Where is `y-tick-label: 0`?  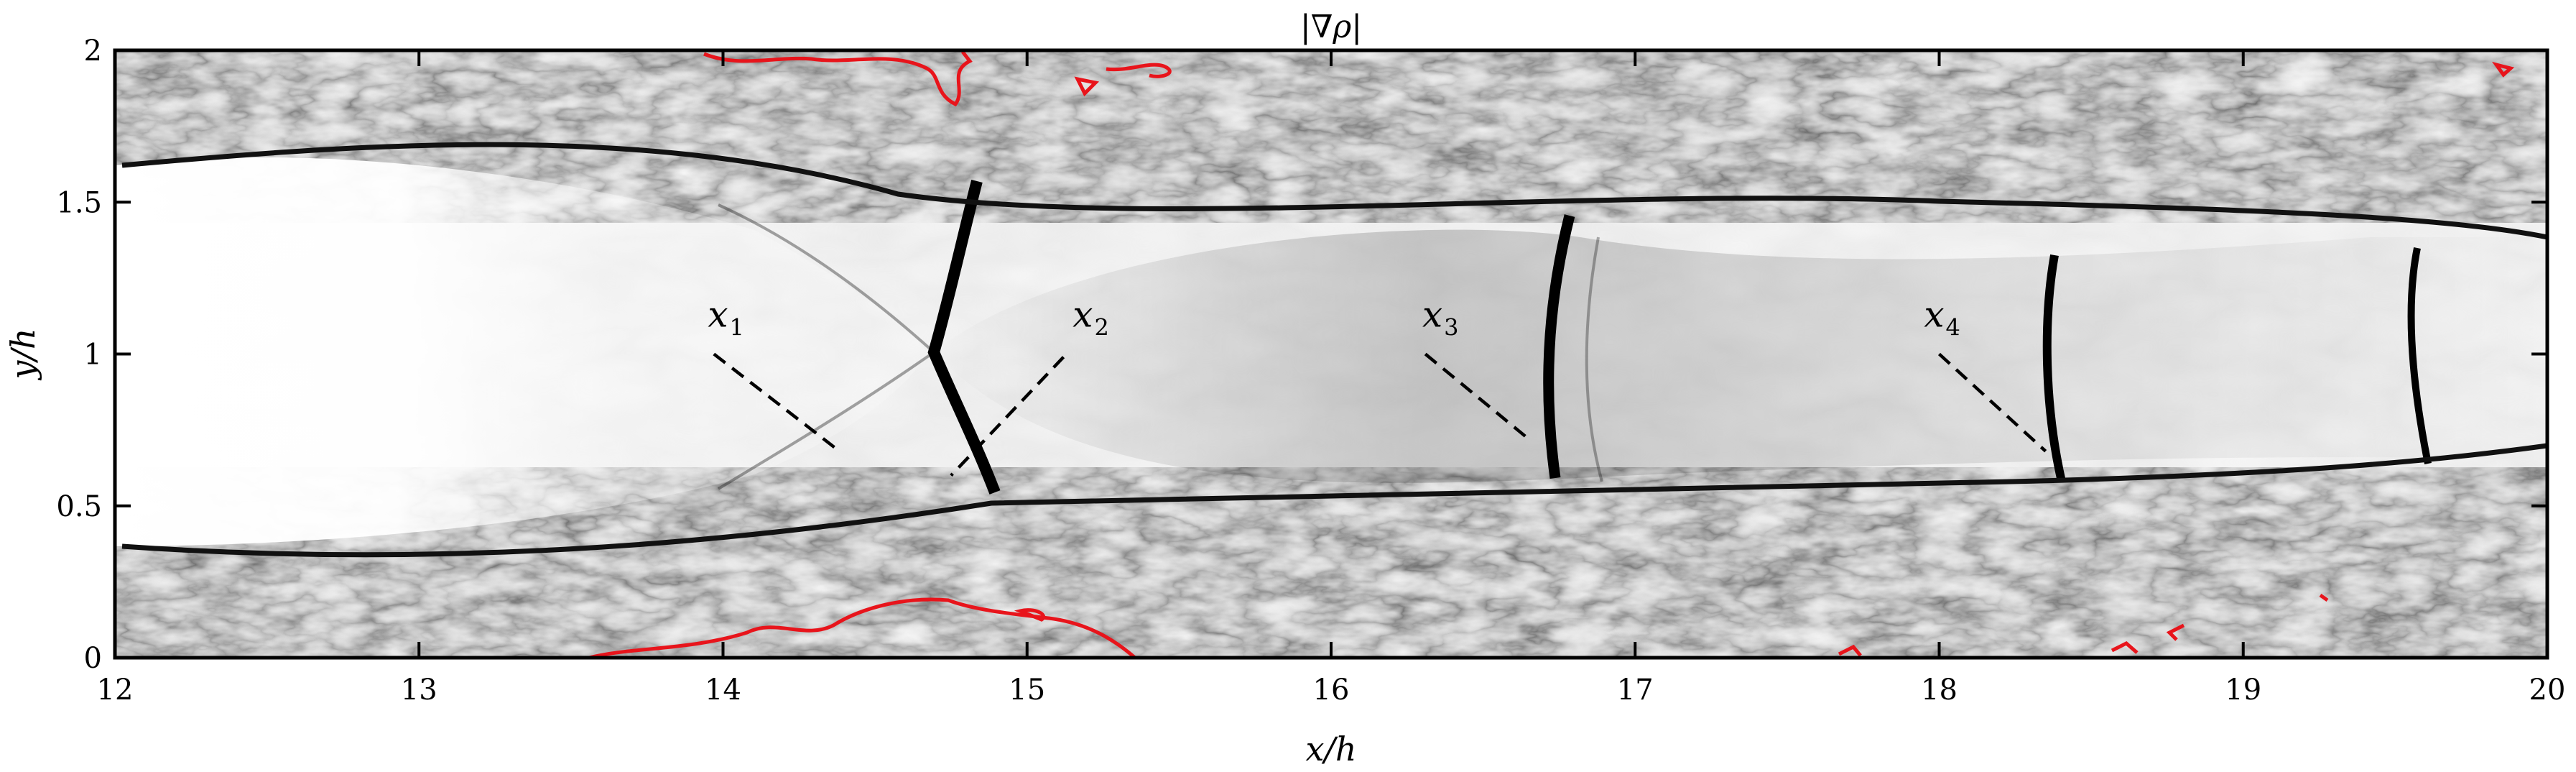
y-tick-label: 0 is located at coordinates (93, 658).